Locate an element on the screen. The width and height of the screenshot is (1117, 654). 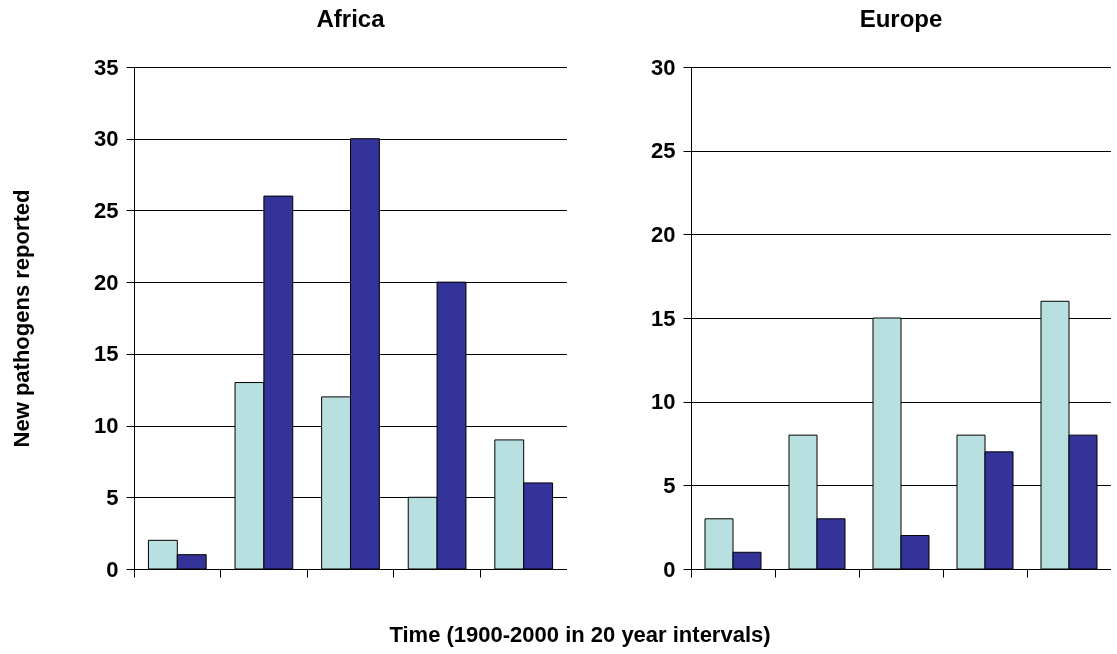
chart-title: Africa is located at coordinates (351, 18).